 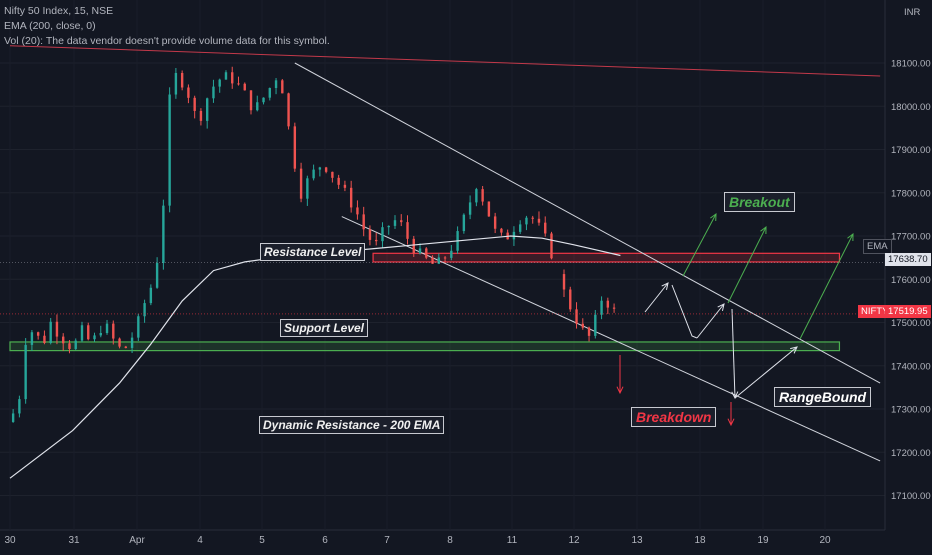 What do you see at coordinates (911, 410) in the screenshot?
I see `y-tick-label: 17300.00` at bounding box center [911, 410].